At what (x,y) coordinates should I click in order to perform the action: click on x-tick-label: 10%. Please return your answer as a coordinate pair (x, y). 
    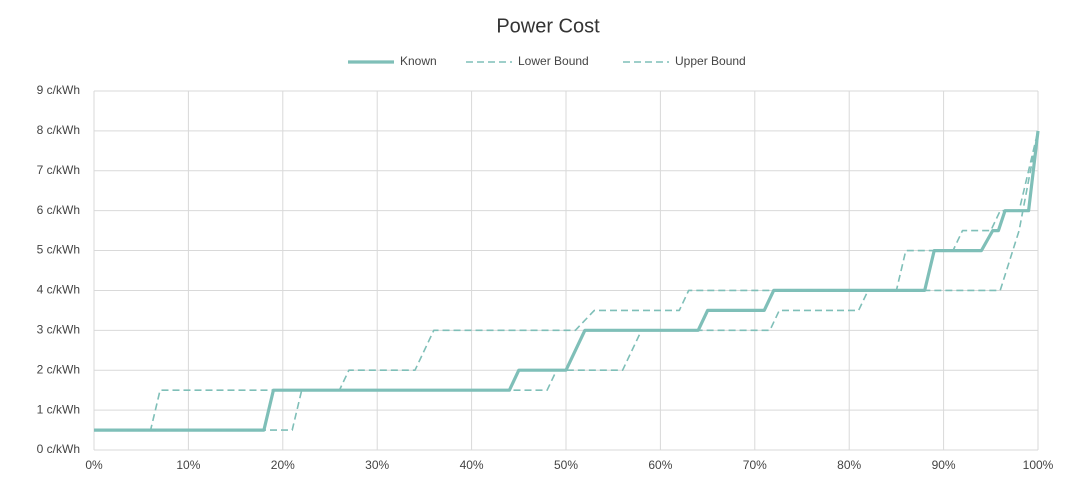
    Looking at the image, I should click on (188, 465).